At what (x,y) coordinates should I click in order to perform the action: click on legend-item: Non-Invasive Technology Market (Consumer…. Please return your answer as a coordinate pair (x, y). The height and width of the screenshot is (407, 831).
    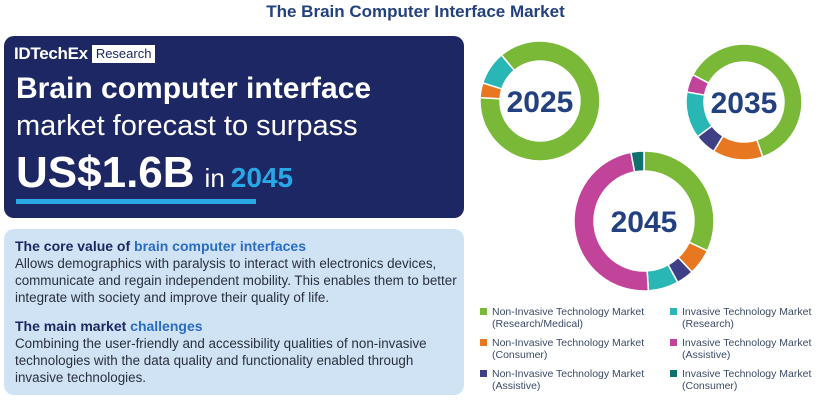
    Looking at the image, I should click on (570, 349).